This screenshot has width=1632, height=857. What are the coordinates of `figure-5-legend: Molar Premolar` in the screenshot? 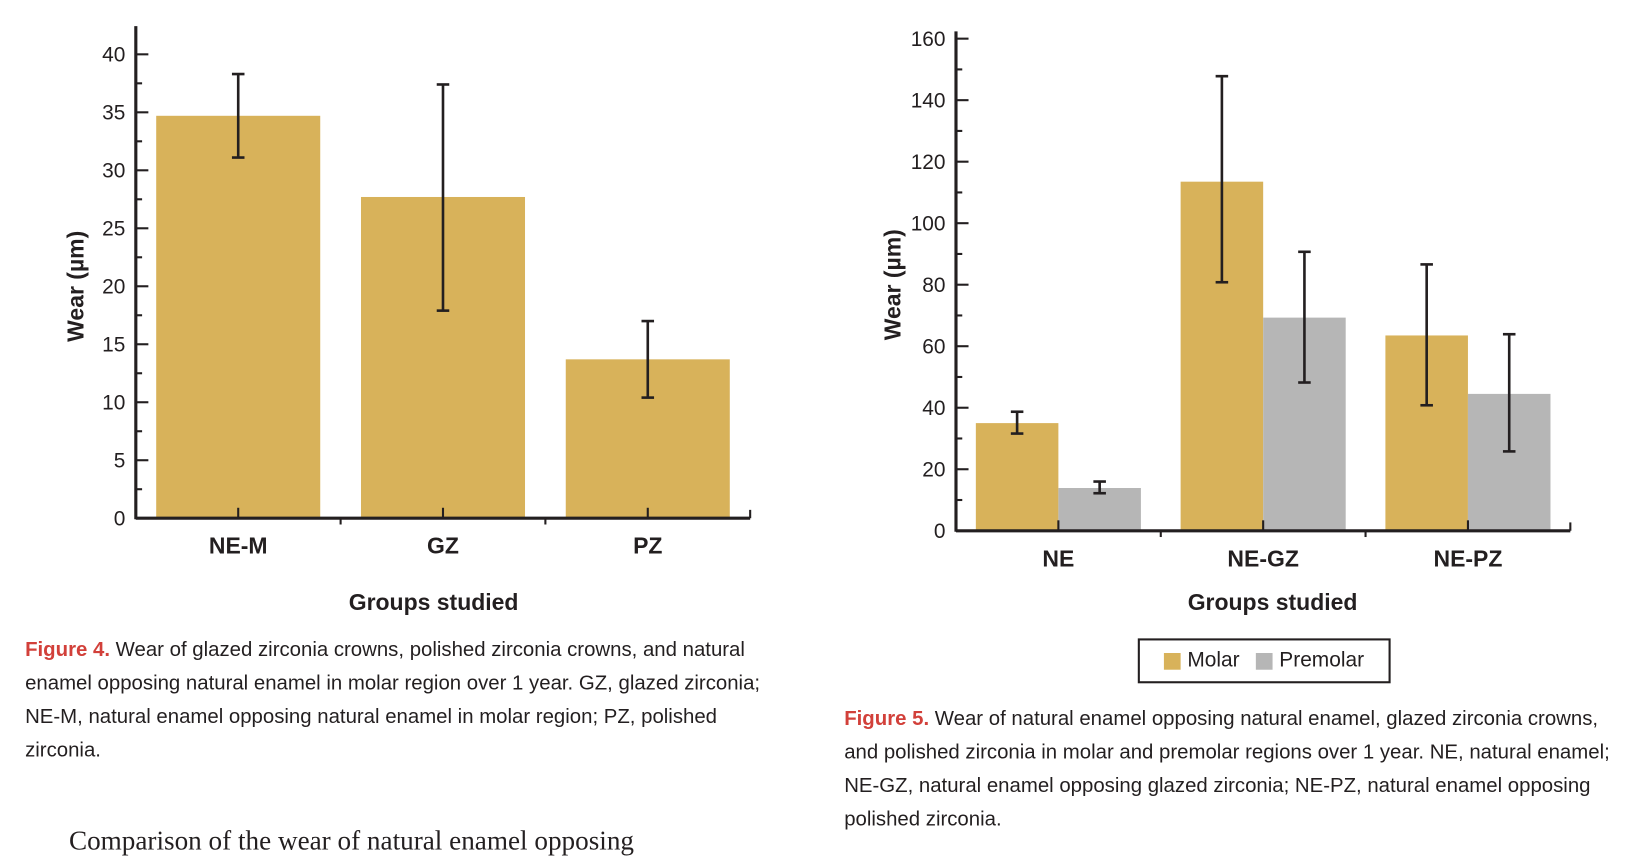 It's located at (1264, 661).